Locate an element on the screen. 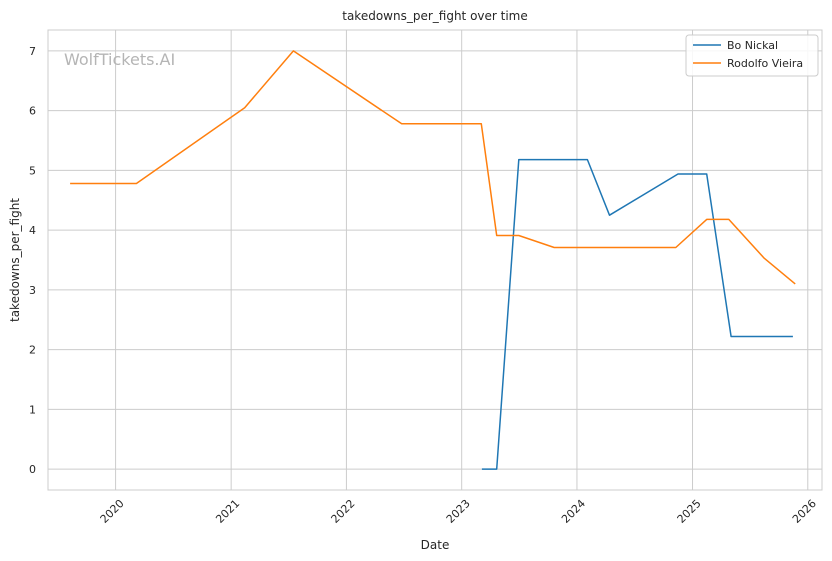  y-tick-labels: 0 1 2 3 4 5 6 7 is located at coordinates (32, 260).